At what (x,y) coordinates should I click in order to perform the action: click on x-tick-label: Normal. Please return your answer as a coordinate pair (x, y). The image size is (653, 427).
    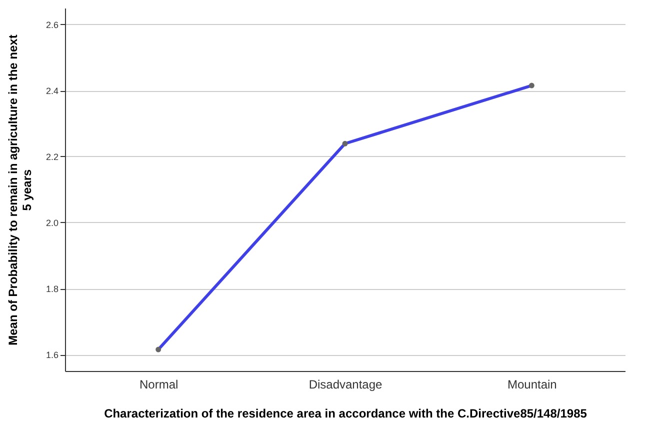
    Looking at the image, I should click on (158, 385).